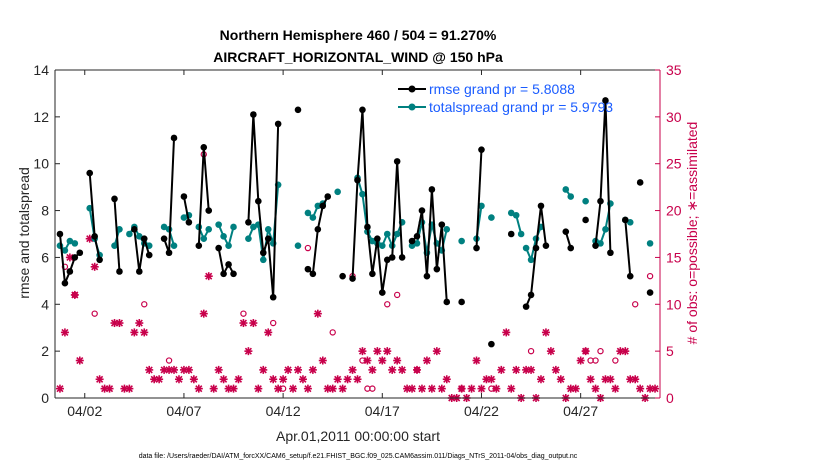  What do you see at coordinates (45, 211) in the screenshot?
I see `y-left-tick-label: 8` at bounding box center [45, 211].